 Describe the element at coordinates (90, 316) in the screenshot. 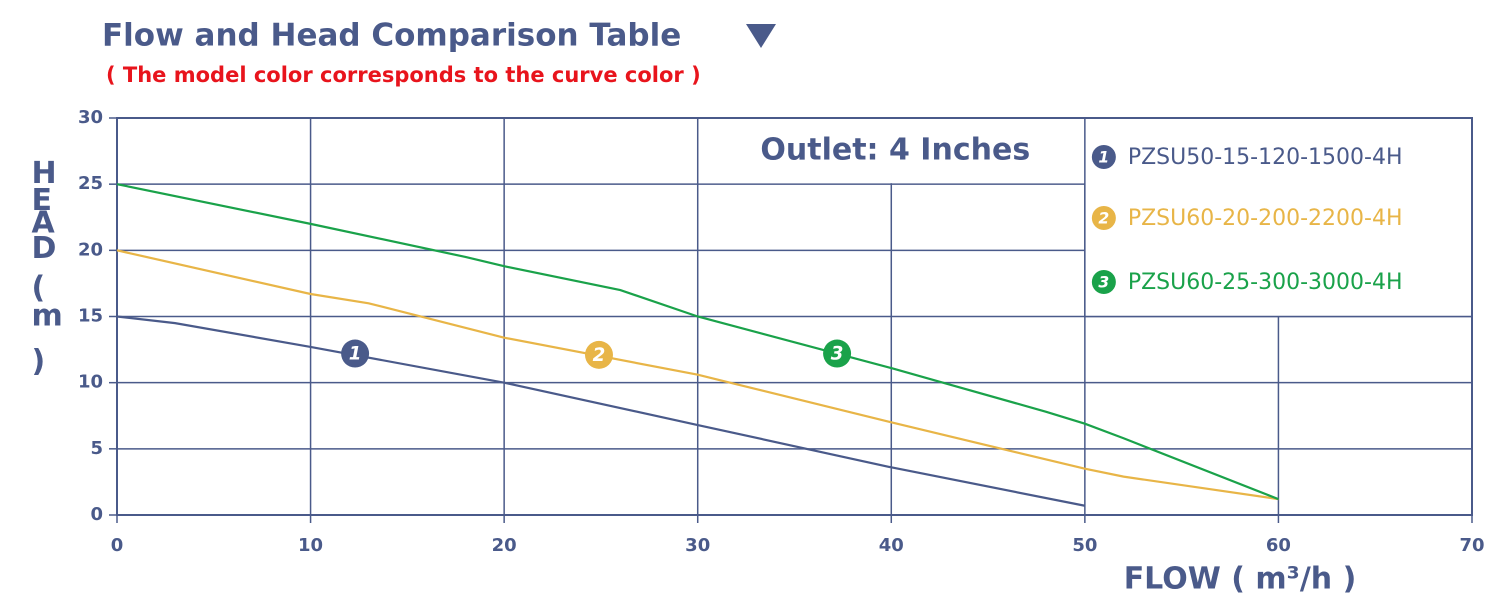

I see `y-tick-label: 15` at that location.